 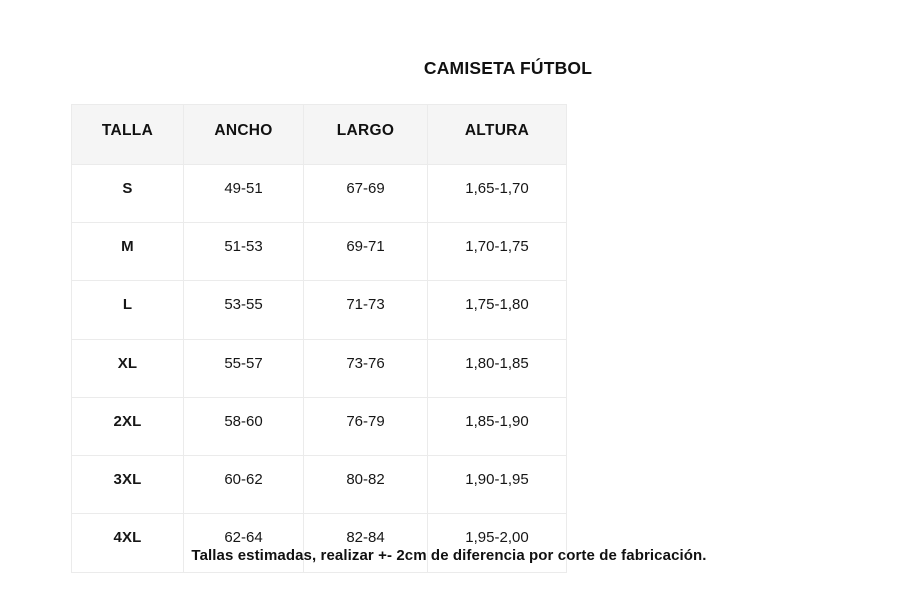 What do you see at coordinates (497, 485) in the screenshot?
I see `cell-altura: 1,90-1,95` at bounding box center [497, 485].